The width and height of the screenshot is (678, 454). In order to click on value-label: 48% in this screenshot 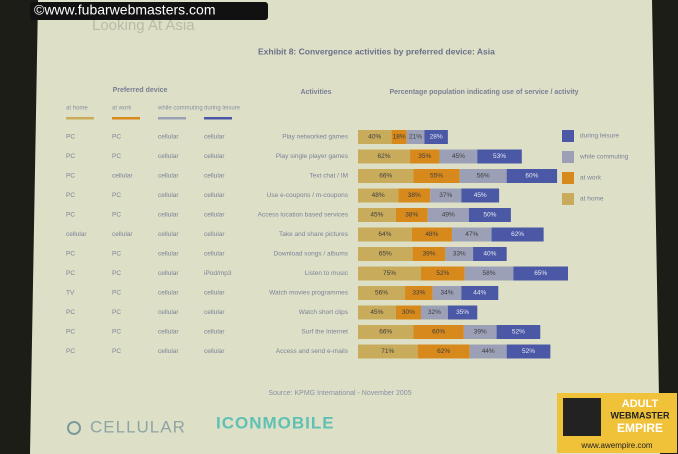, I will do `click(378, 195)`.